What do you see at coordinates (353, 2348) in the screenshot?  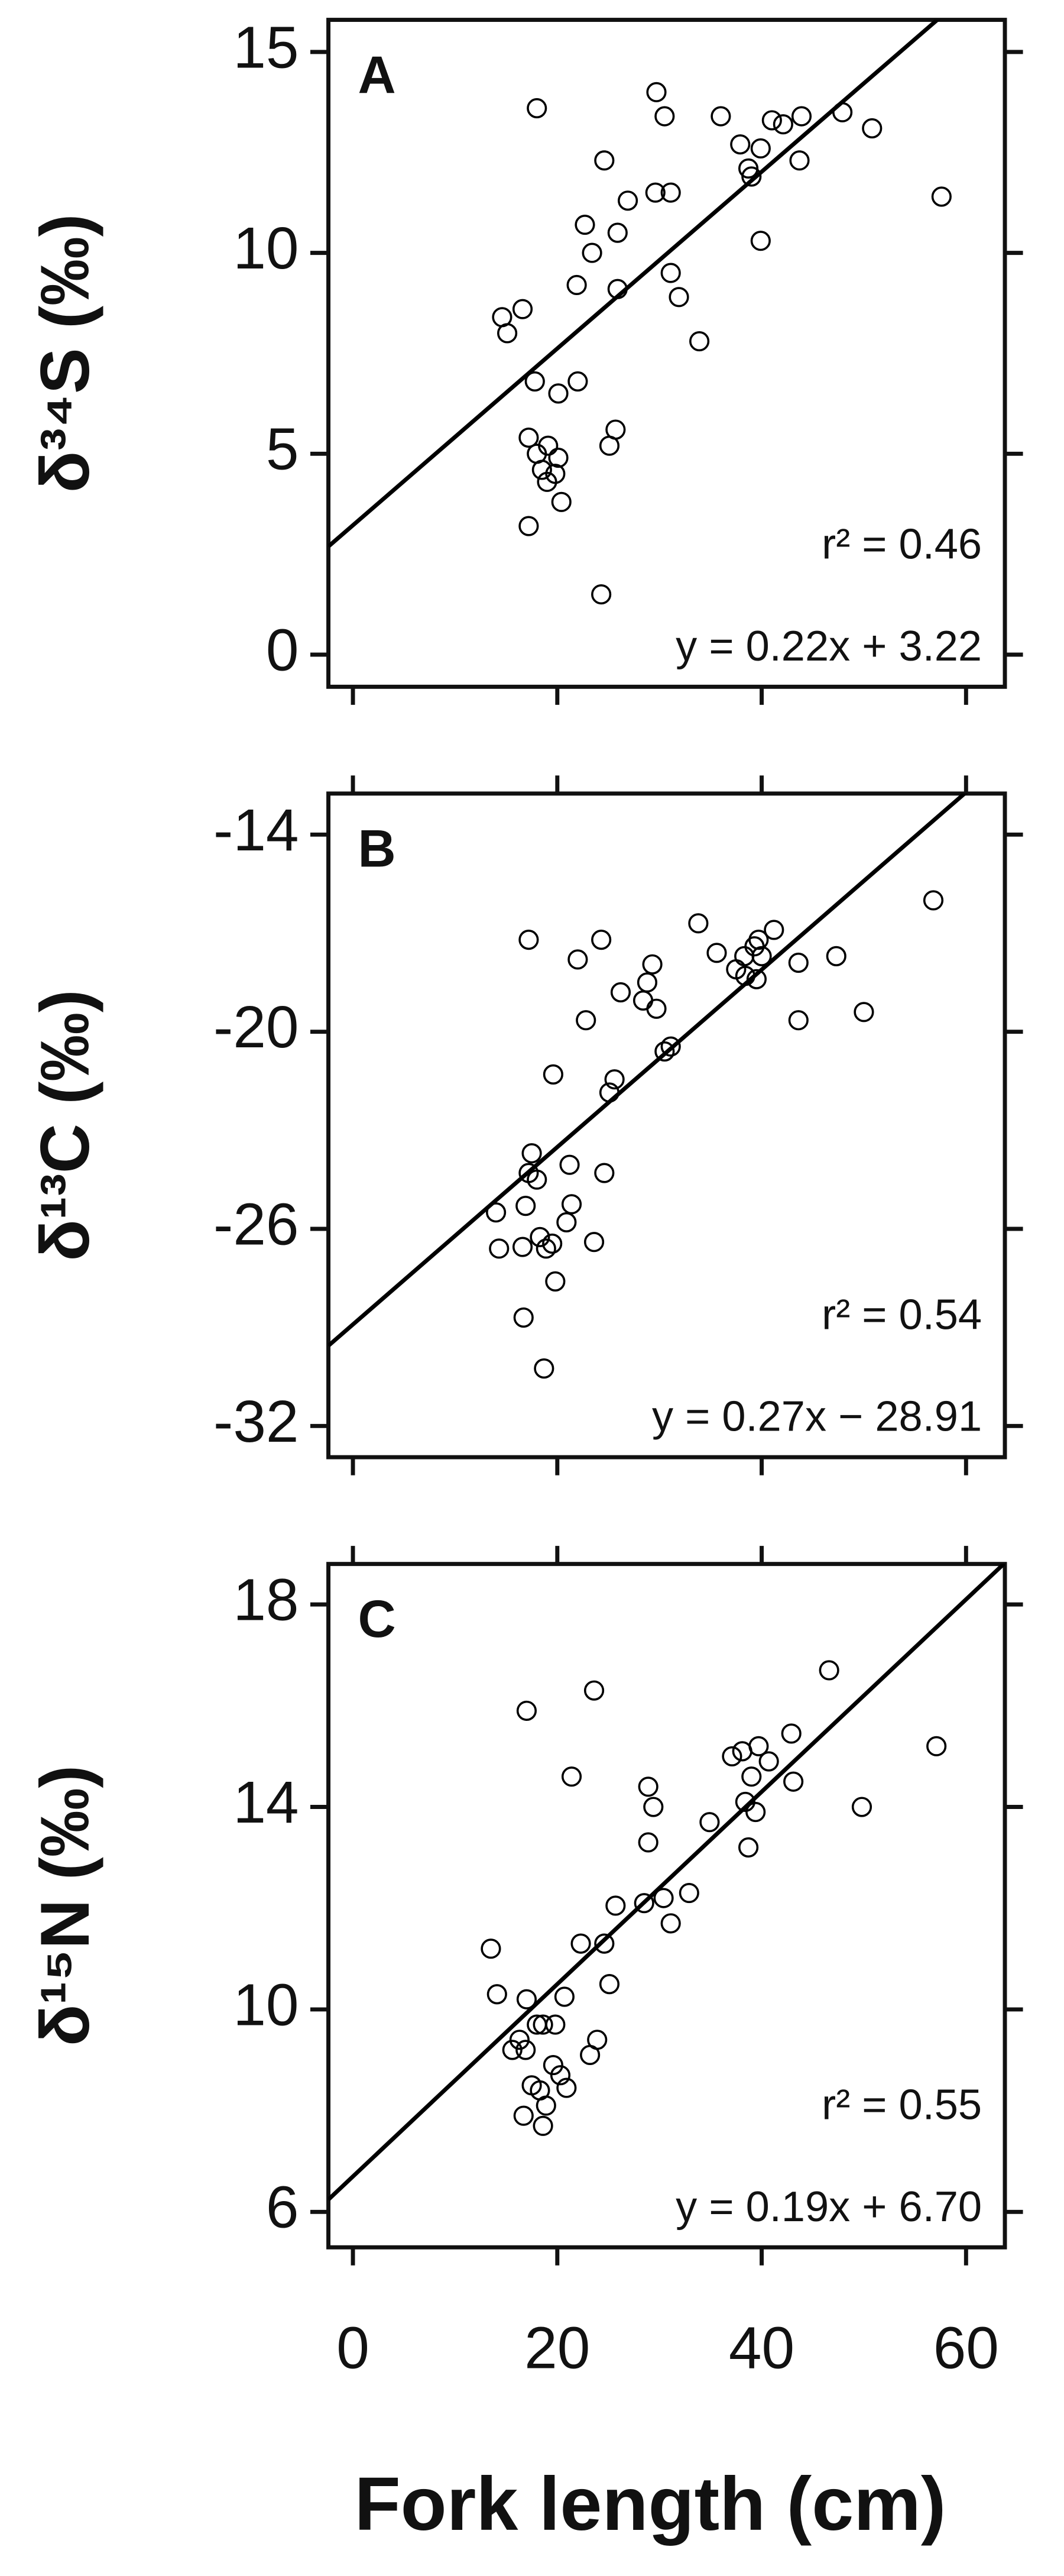 I see `x-tick-label: 0` at bounding box center [353, 2348].